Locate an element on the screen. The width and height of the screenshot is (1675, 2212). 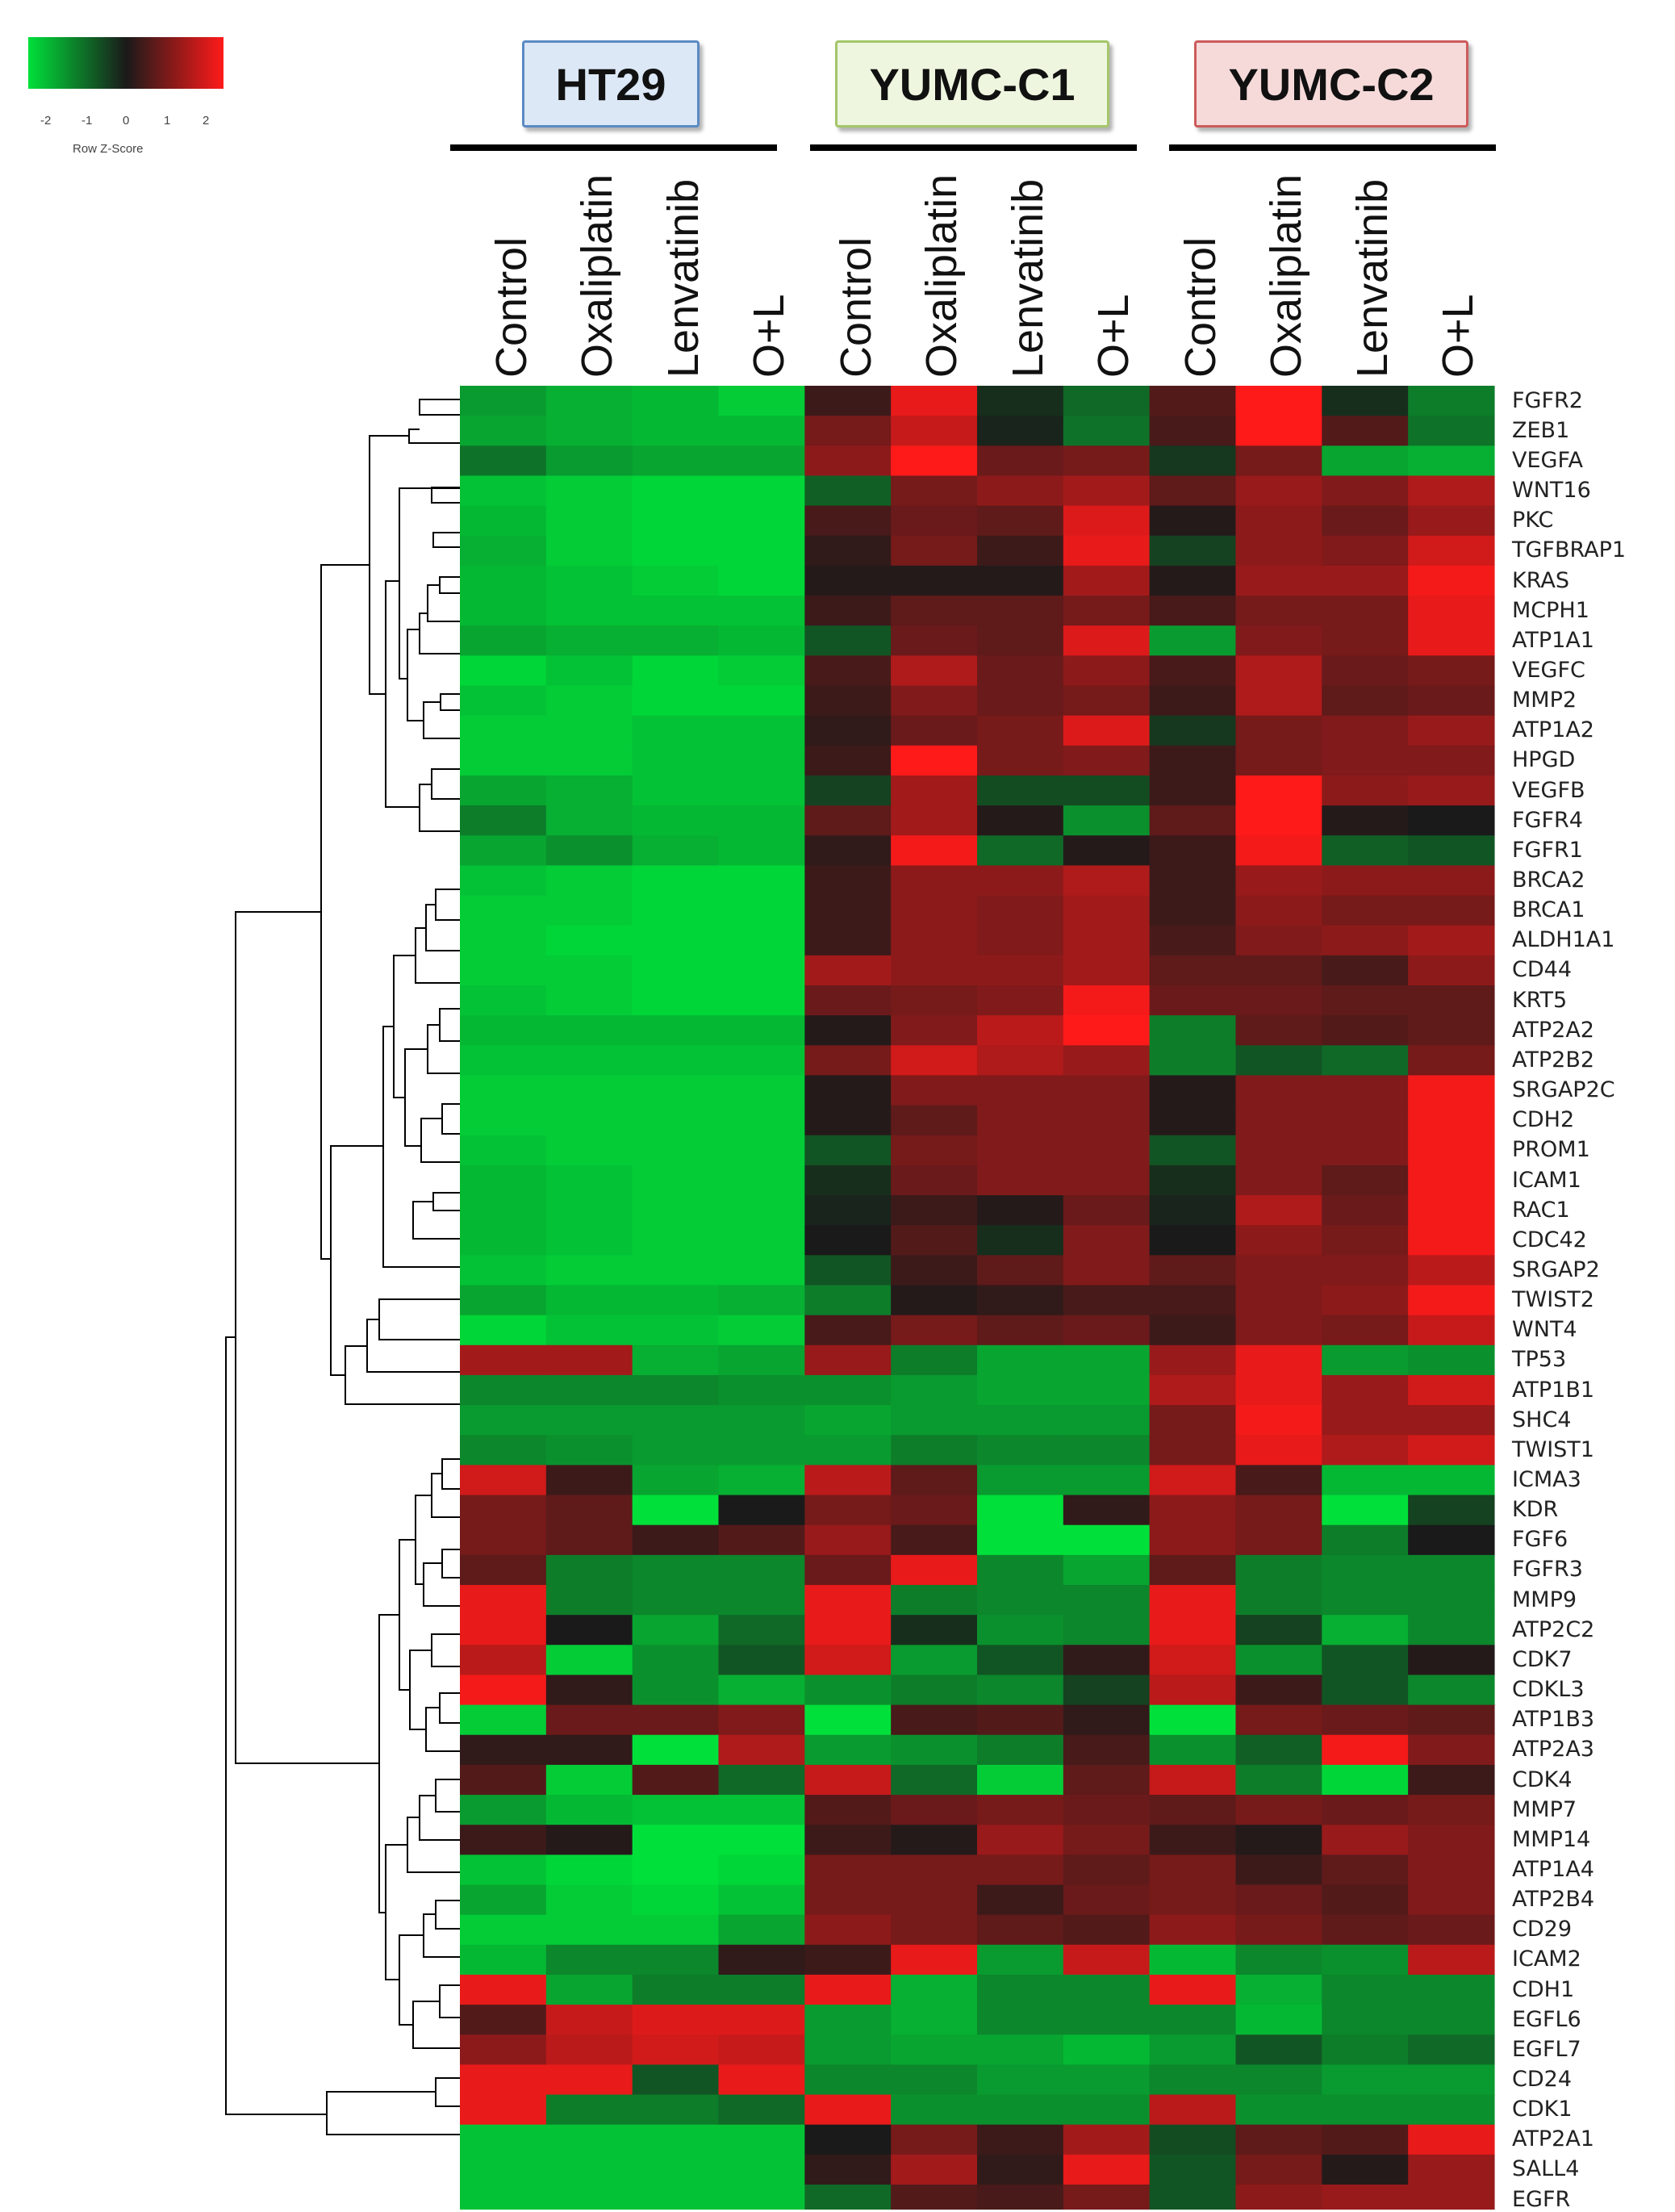
gene-label: FGFR3 is located at coordinates (1547, 1570).